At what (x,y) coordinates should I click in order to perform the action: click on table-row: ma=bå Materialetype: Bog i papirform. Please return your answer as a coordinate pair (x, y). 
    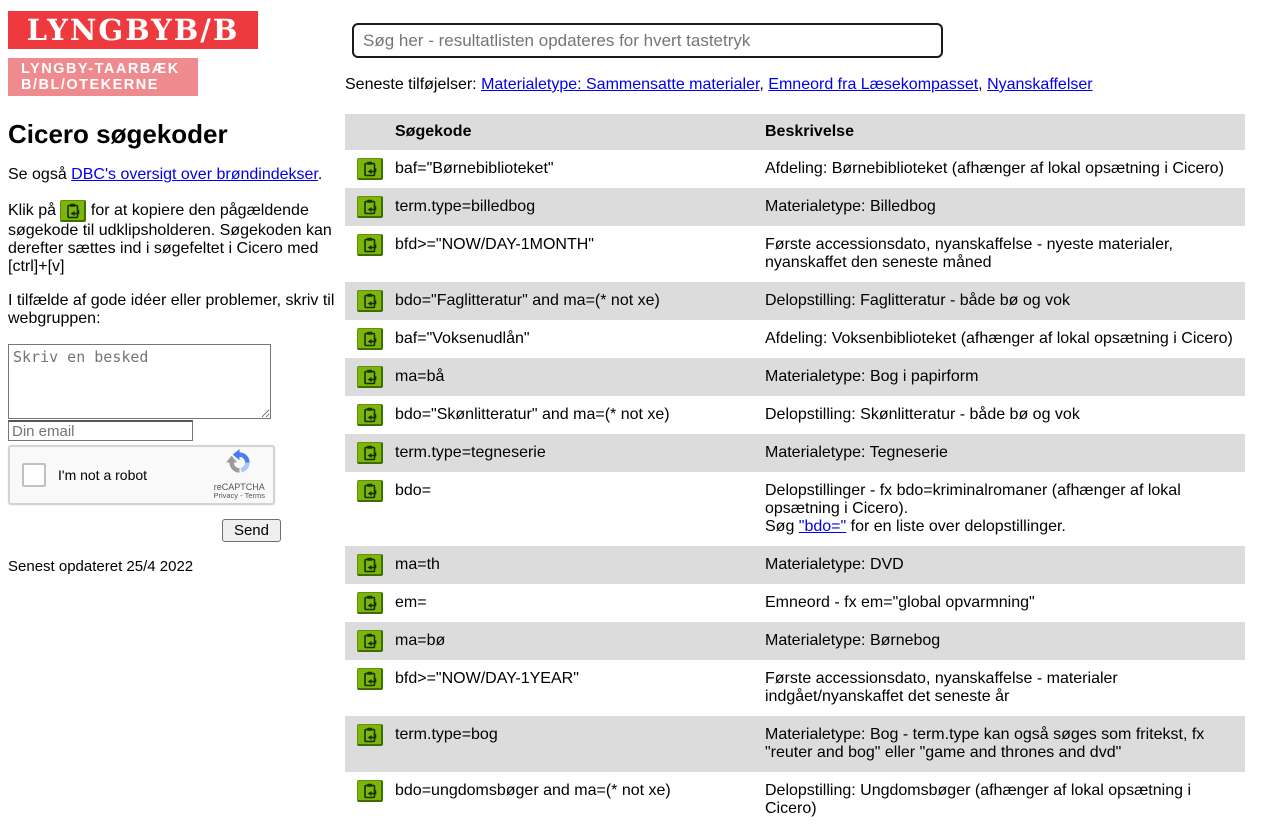
    Looking at the image, I should click on (795, 377).